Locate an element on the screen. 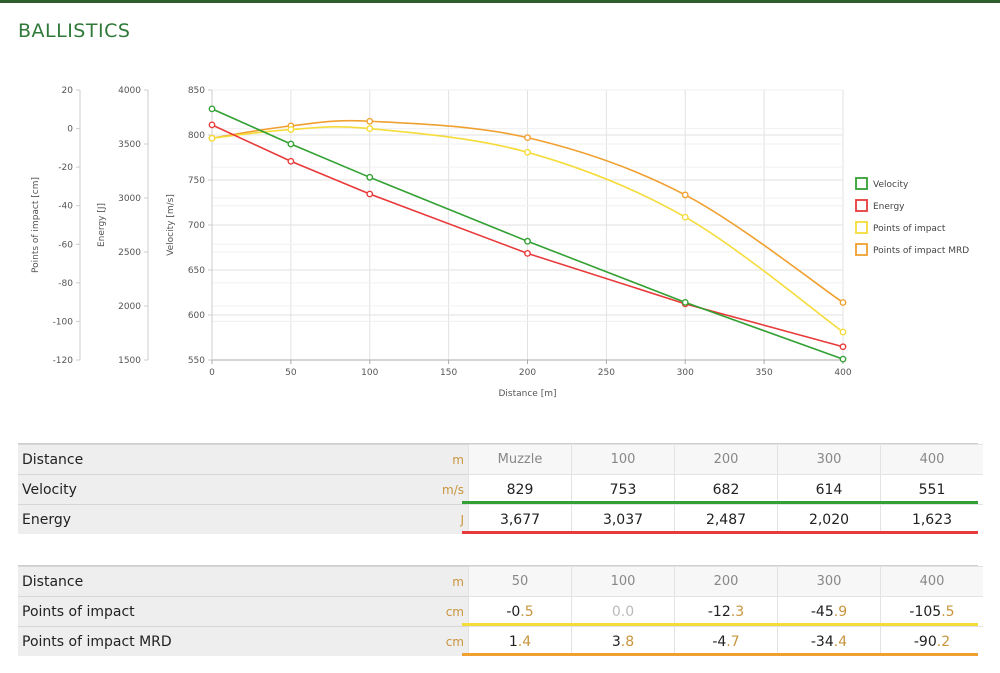  ballistics-table-header-cell: 300 is located at coordinates (829, 459).